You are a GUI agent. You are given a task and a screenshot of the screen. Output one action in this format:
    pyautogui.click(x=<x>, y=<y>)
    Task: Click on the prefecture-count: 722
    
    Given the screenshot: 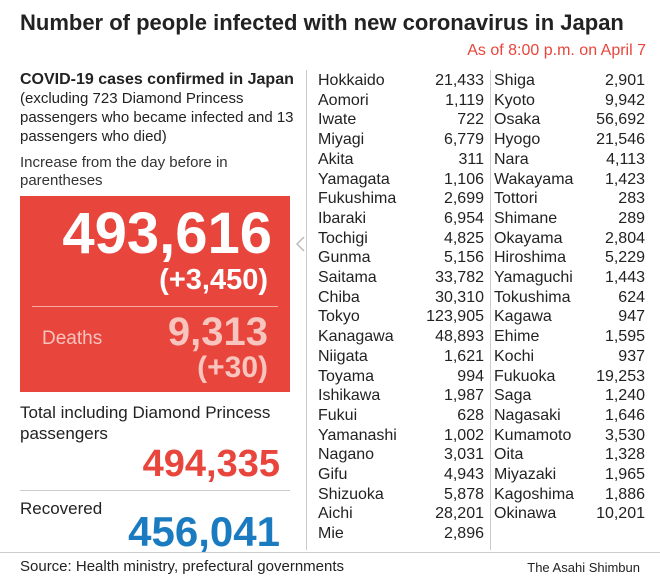 What is the action you would take?
    pyautogui.click(x=470, y=120)
    